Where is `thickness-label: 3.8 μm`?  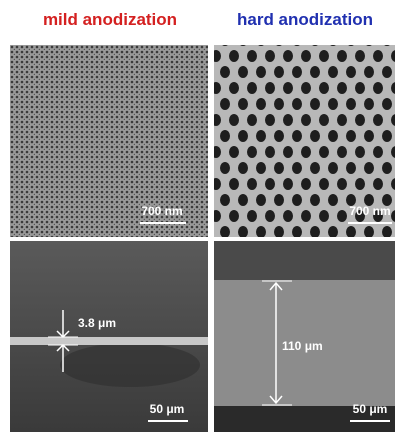 thickness-label: 3.8 μm is located at coordinates (97, 323).